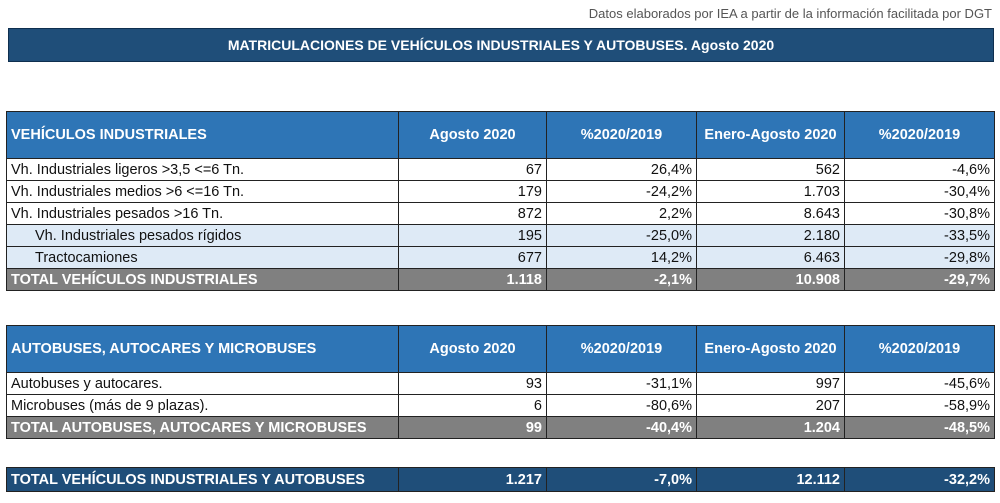 The image size is (1000, 503). I want to click on row-label: Microbuses (más de 9 plazas)., so click(202, 405).